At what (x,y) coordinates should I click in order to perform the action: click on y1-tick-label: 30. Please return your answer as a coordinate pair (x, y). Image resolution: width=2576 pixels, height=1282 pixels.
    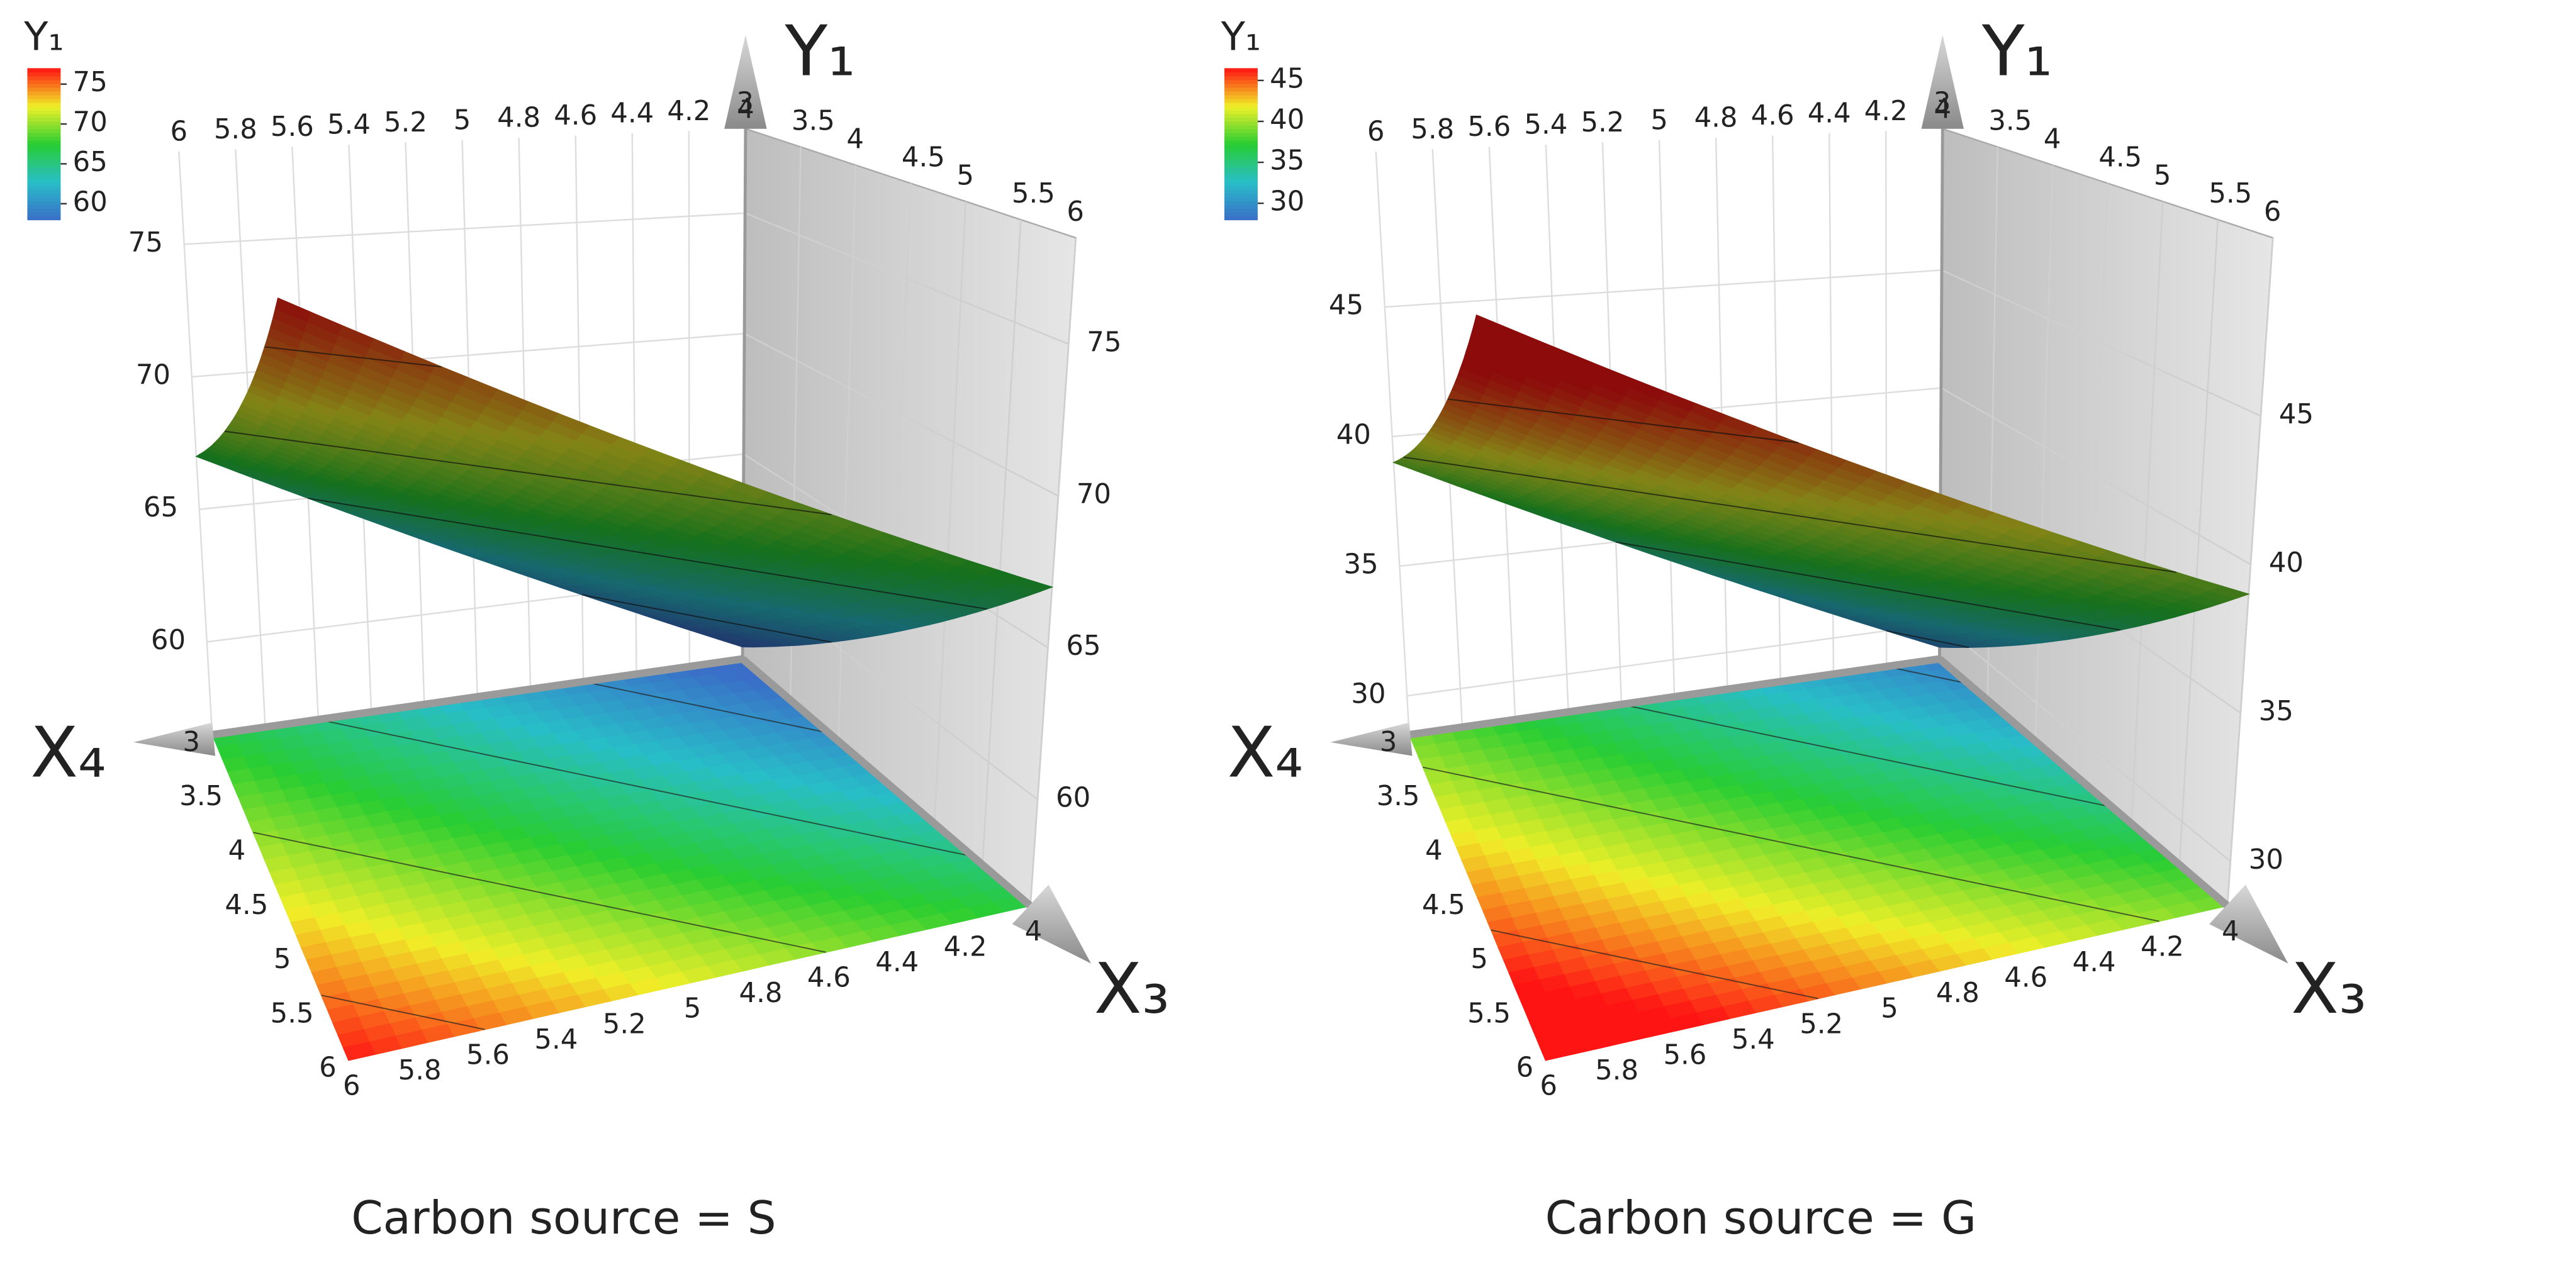
    Looking at the image, I should click on (1368, 694).